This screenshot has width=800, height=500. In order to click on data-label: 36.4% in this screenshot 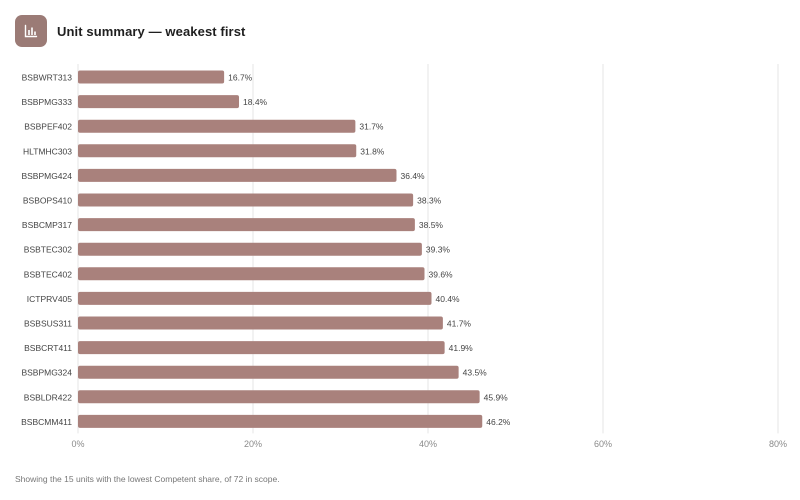, I will do `click(413, 176)`.